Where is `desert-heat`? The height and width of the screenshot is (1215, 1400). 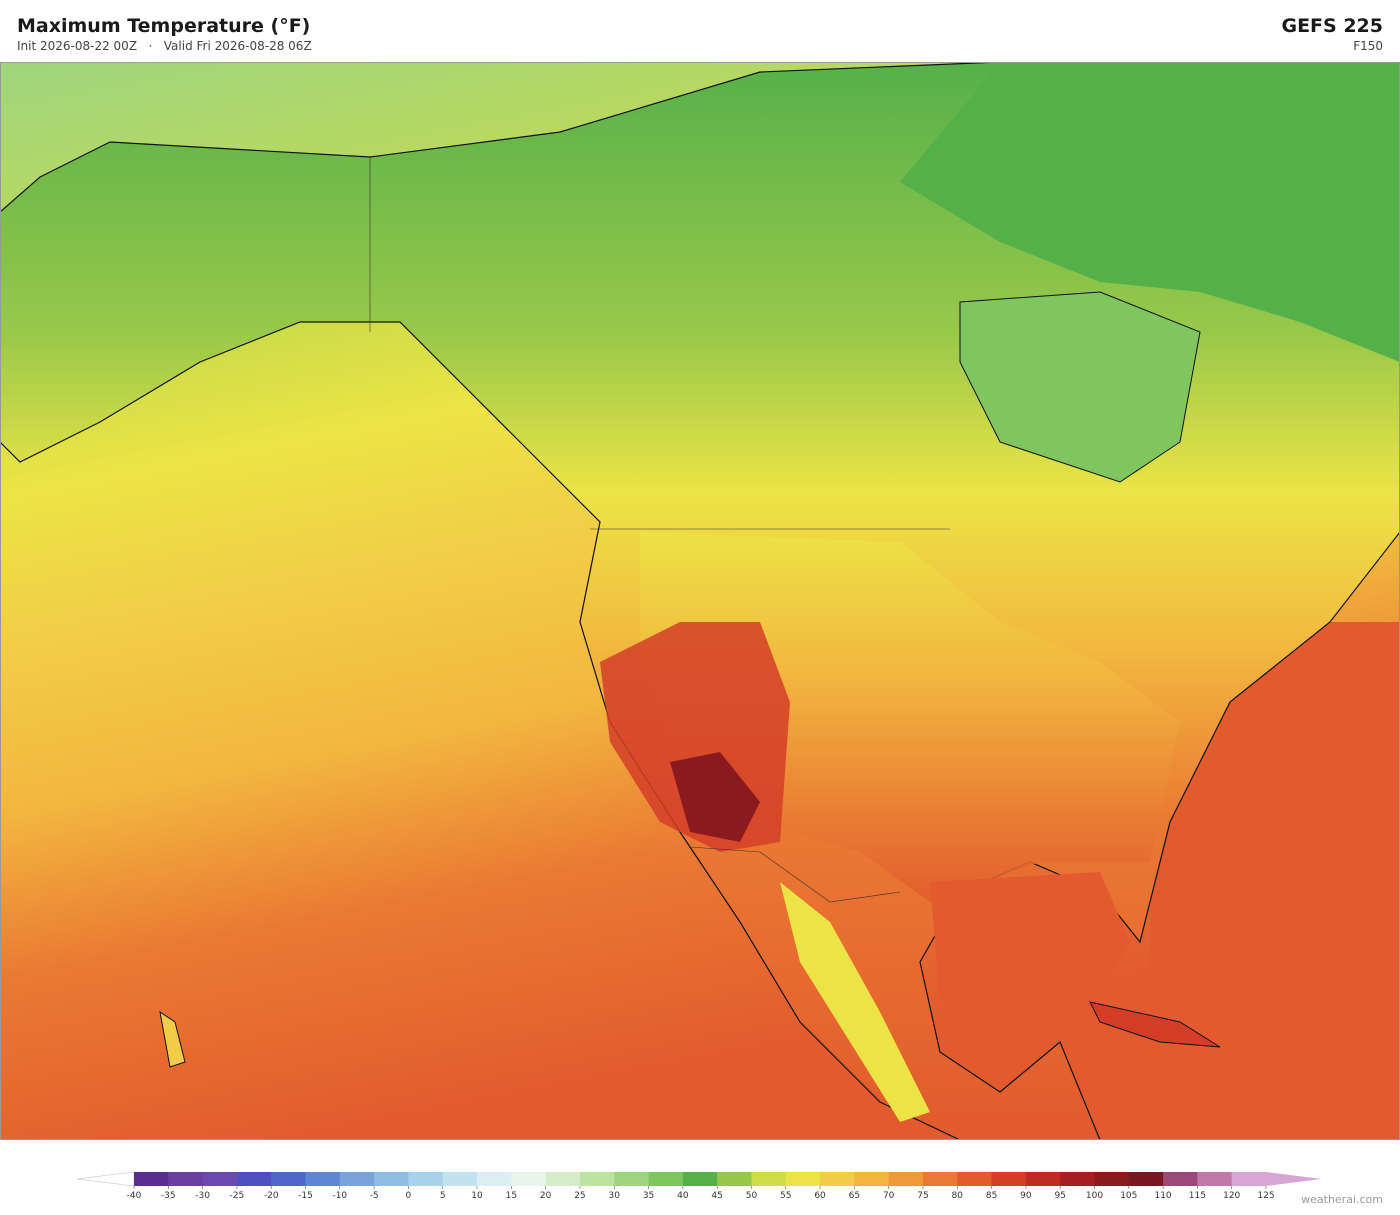
desert-heat is located at coordinates (715, 797).